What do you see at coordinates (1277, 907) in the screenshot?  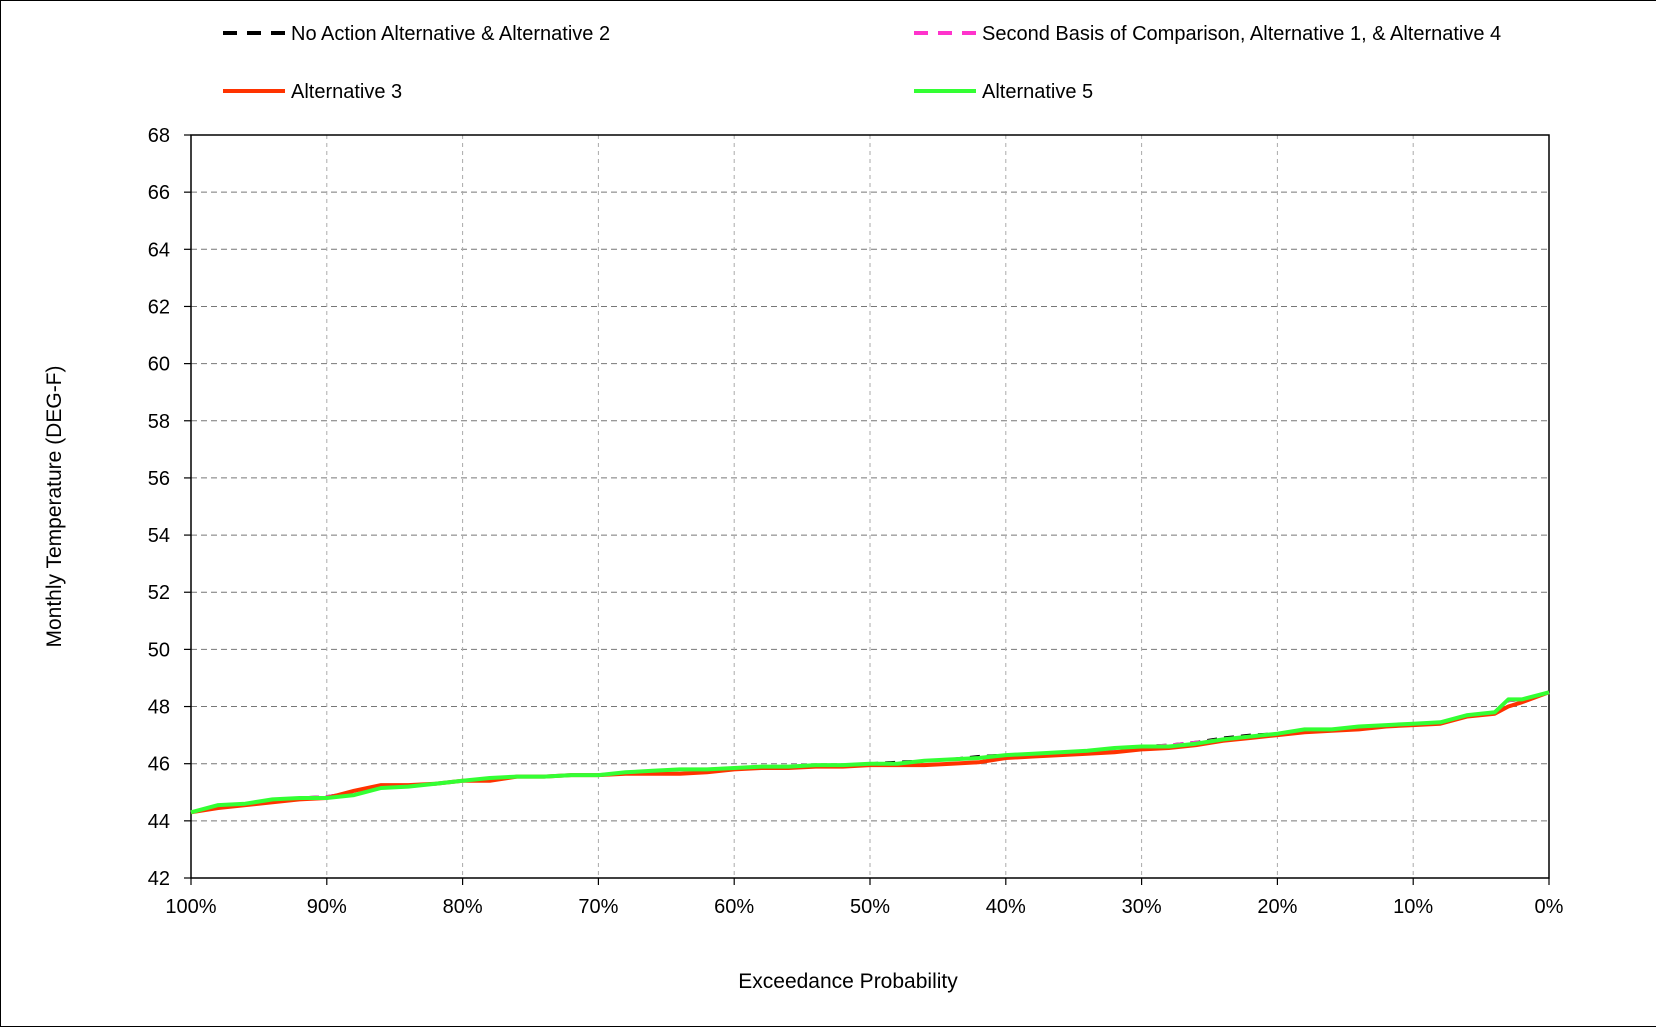 I see `x-tick-label: 20%` at bounding box center [1277, 907].